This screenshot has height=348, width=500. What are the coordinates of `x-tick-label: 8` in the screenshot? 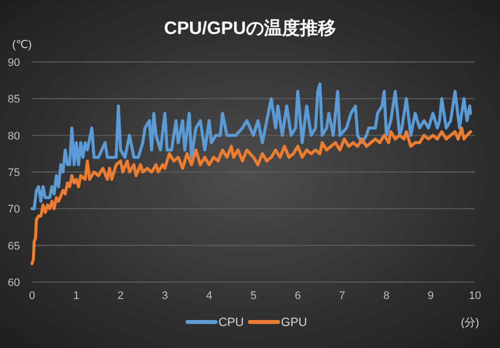 It's located at (386, 296).